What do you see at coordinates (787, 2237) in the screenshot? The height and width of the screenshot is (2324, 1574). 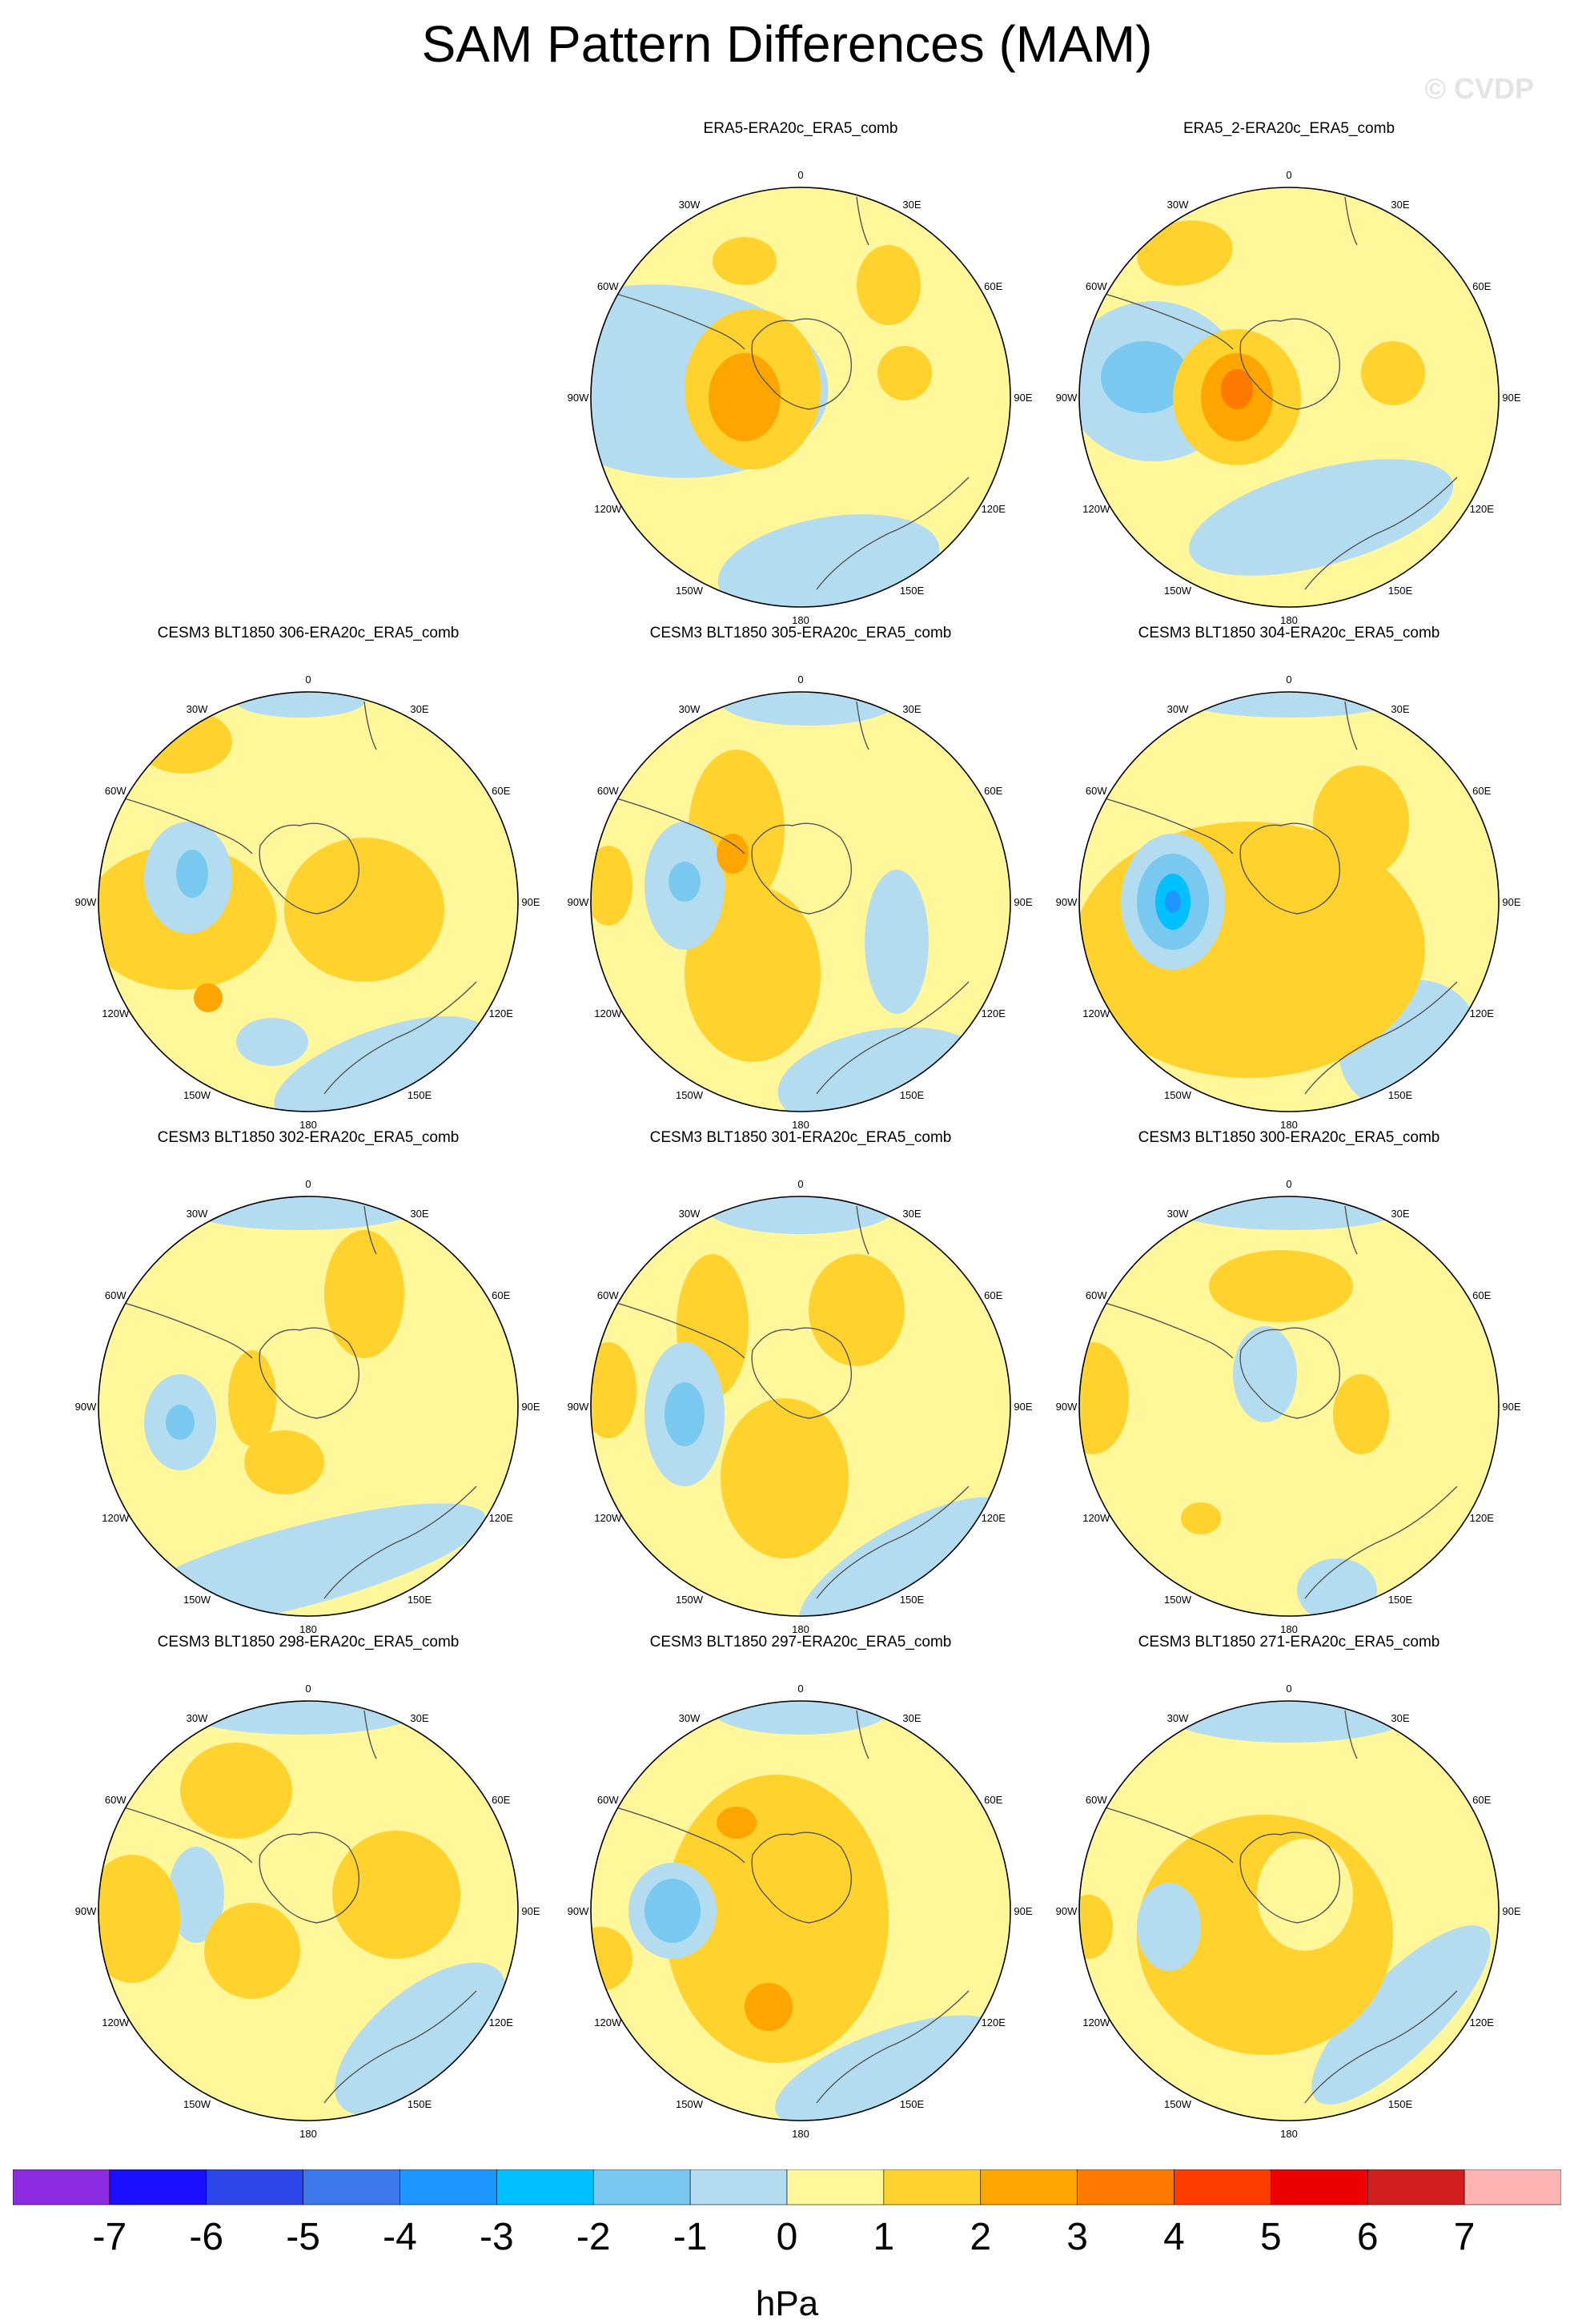 I see `colorbar-tick-label: 0` at bounding box center [787, 2237].